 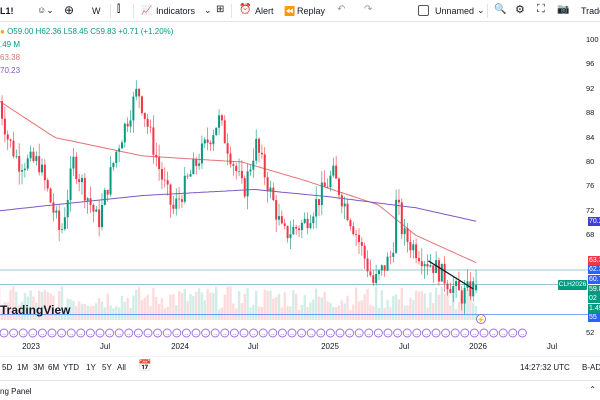 I want to click on alert-icon: ⏰, so click(x=245, y=9).